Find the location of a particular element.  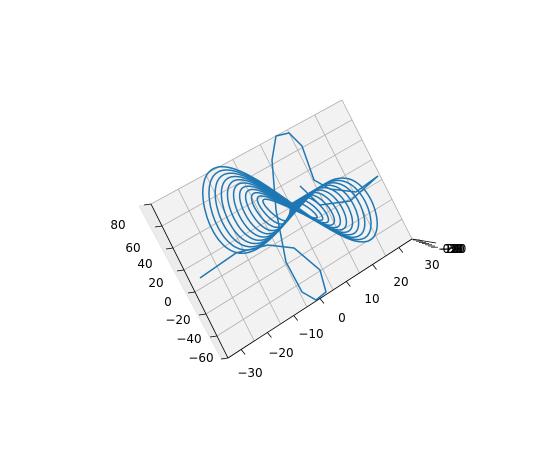

z-tick-label: −20 is located at coordinates (452, 249).